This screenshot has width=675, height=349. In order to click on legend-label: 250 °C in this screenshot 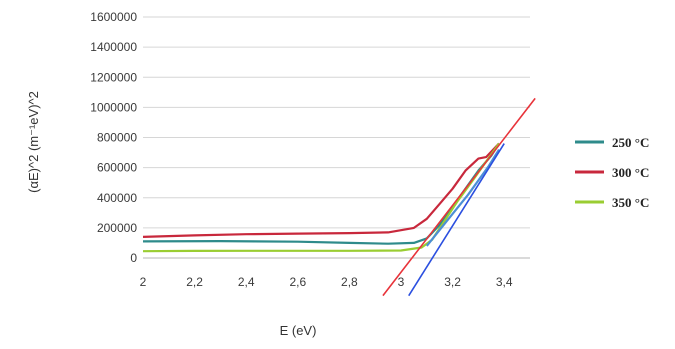, I will do `click(630, 142)`.